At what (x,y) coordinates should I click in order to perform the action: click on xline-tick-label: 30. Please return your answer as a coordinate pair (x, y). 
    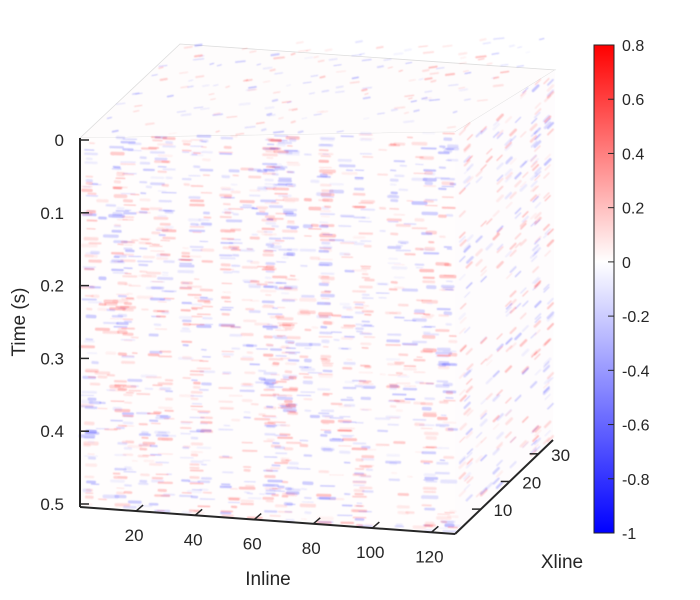
    Looking at the image, I should click on (560, 455).